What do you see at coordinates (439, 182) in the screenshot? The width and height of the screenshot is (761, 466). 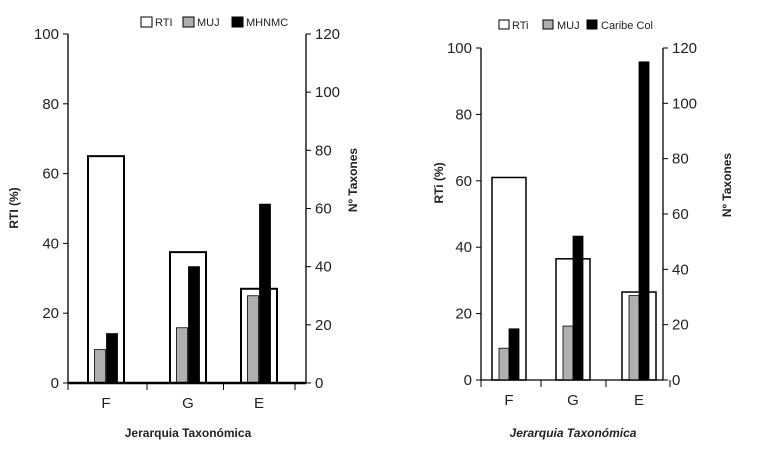 I see `y-axis-label: RTi (%)` at bounding box center [439, 182].